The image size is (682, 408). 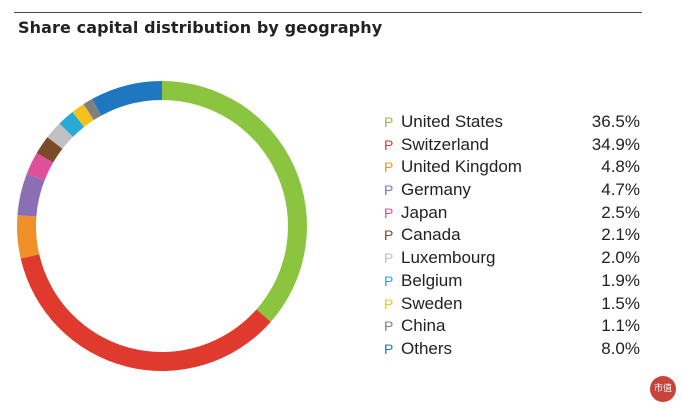 I want to click on legend-marker-sweden: P, so click(x=389, y=303).